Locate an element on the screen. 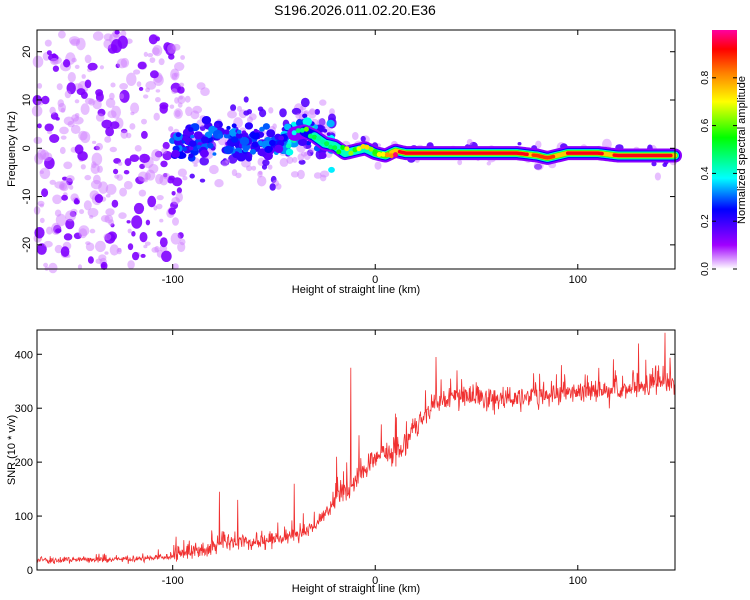 This screenshot has width=750, height=600. colorbar-tick-label: 0.6 is located at coordinates (705, 125).